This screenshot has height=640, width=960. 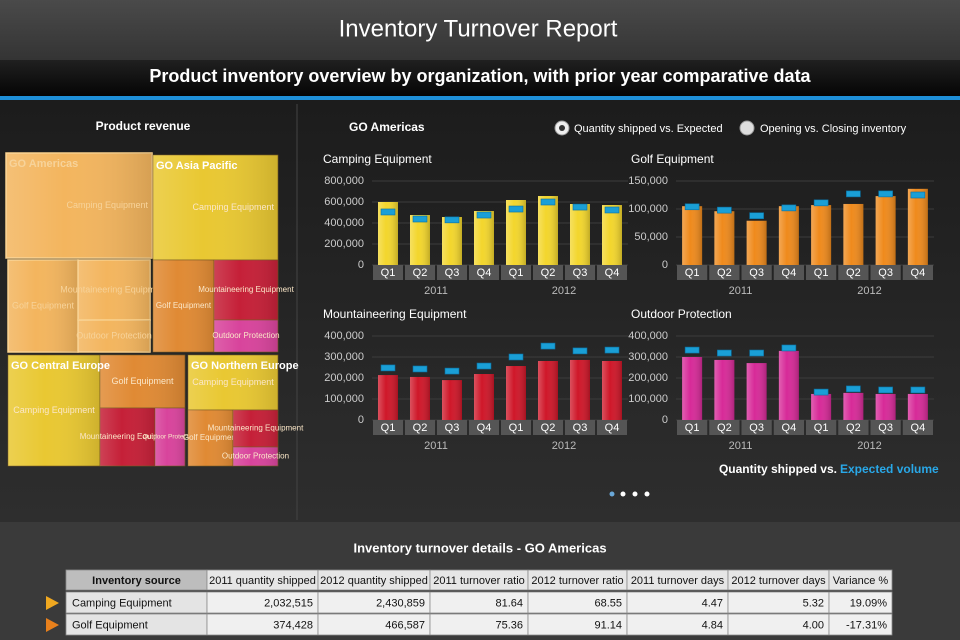 What do you see at coordinates (651, 237) in the screenshot?
I see `y-tick-label: 50,000` at bounding box center [651, 237].